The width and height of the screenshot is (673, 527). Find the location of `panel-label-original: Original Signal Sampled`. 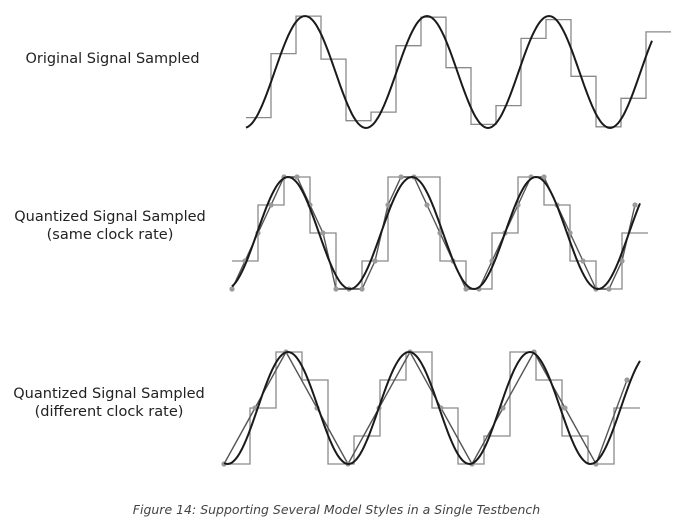

panel-label-original: Original Signal Sampled is located at coordinates (112, 59).